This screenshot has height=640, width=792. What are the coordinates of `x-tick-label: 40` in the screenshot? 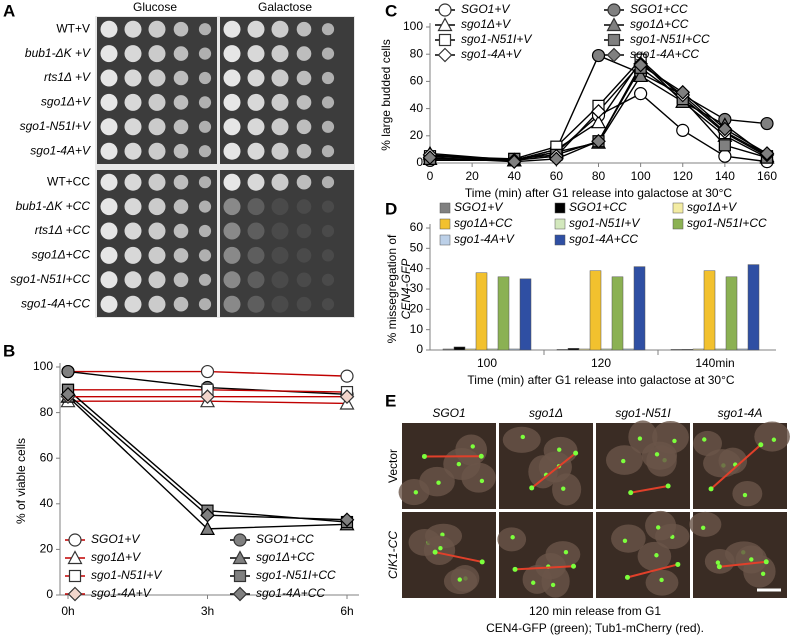 It's located at (515, 176).